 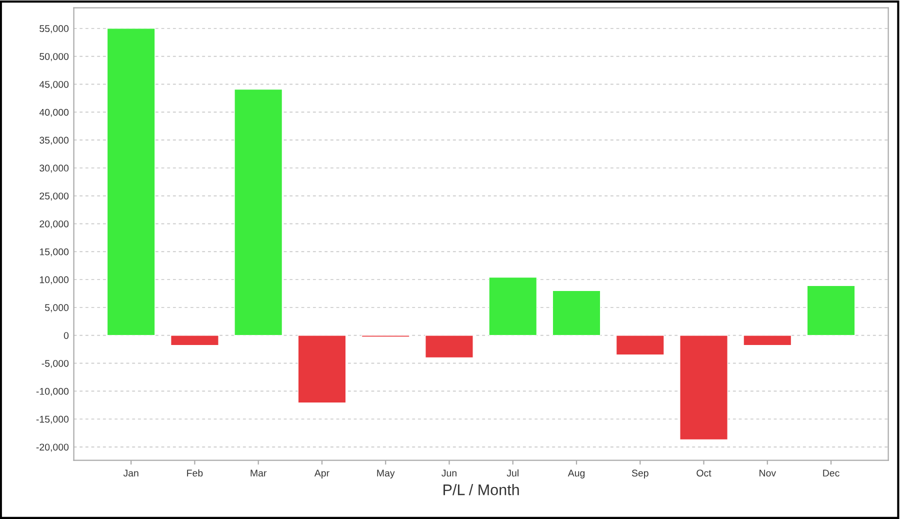 What do you see at coordinates (195, 473) in the screenshot?
I see `x-tick-label: Feb` at bounding box center [195, 473].